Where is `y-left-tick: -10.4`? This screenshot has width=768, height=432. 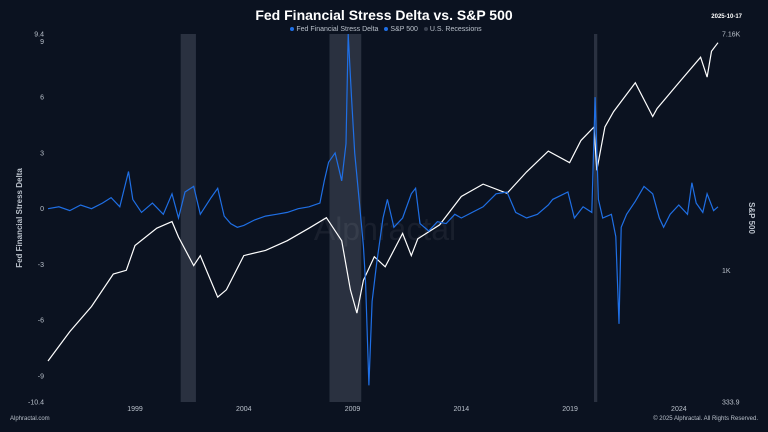 y-left-tick: -10.4 is located at coordinates (36, 403).